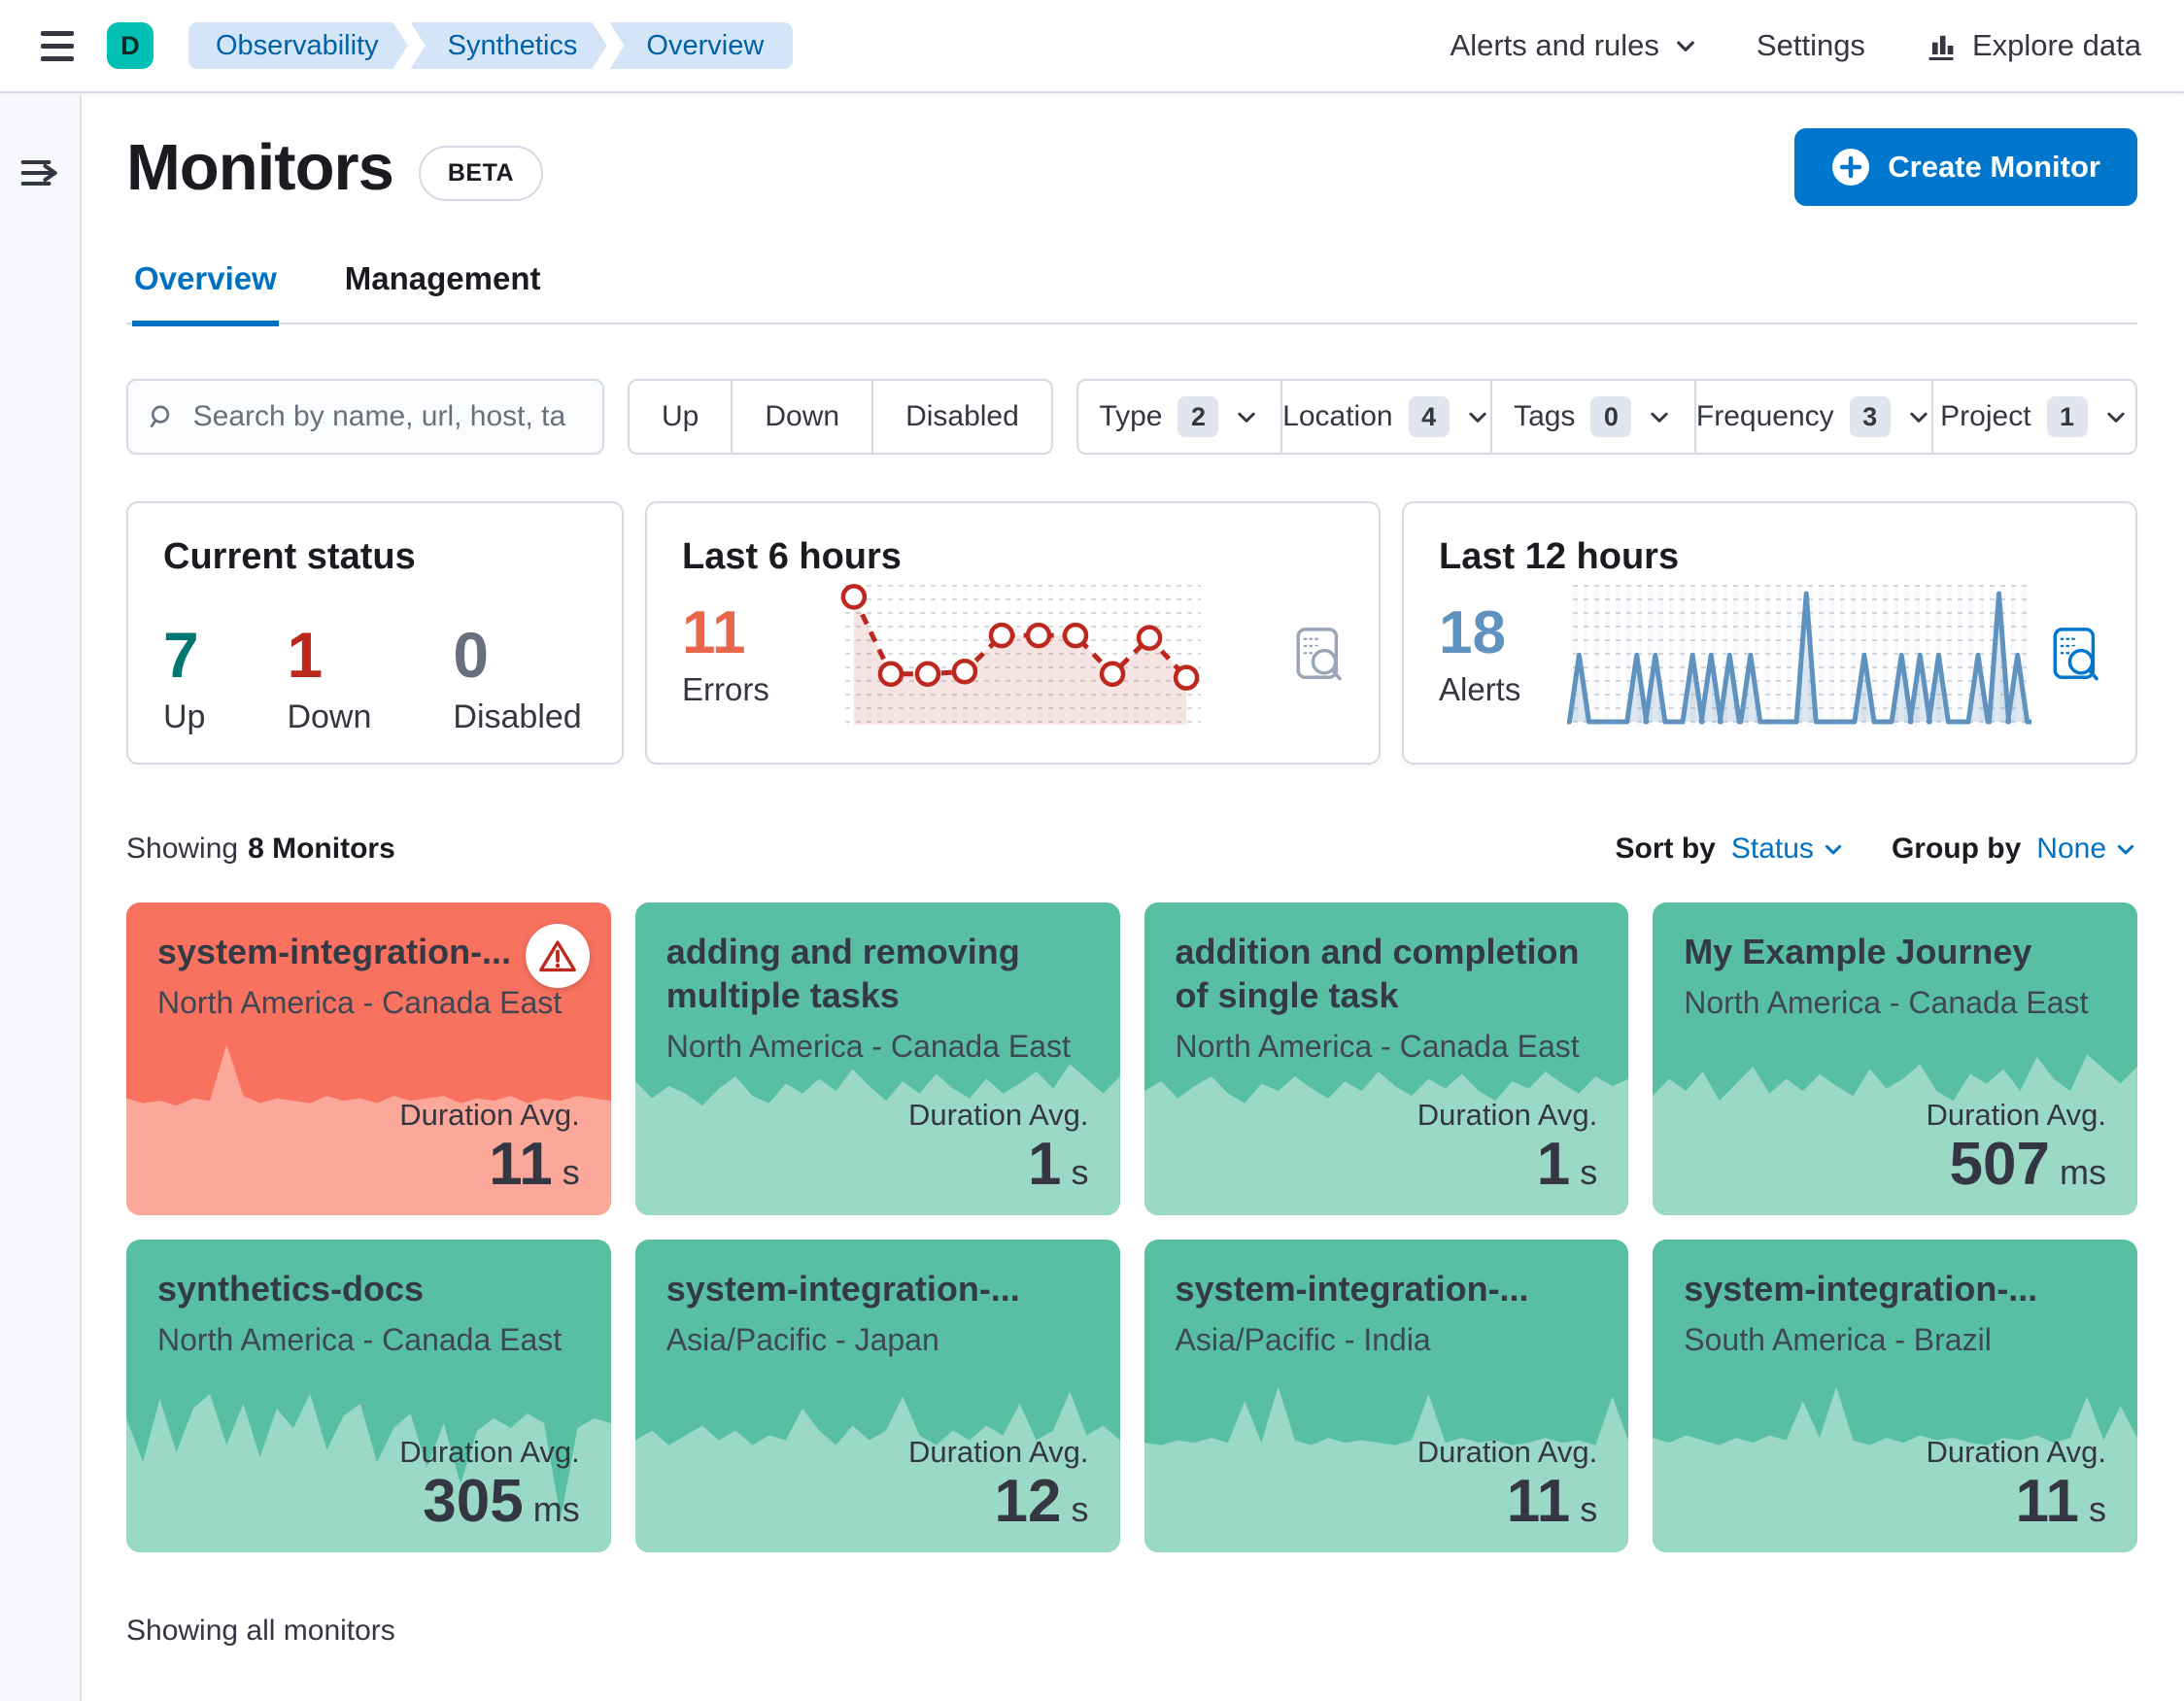 This screenshot has height=1701, width=2184. I want to click on tab-overview: Overview, so click(205, 293).